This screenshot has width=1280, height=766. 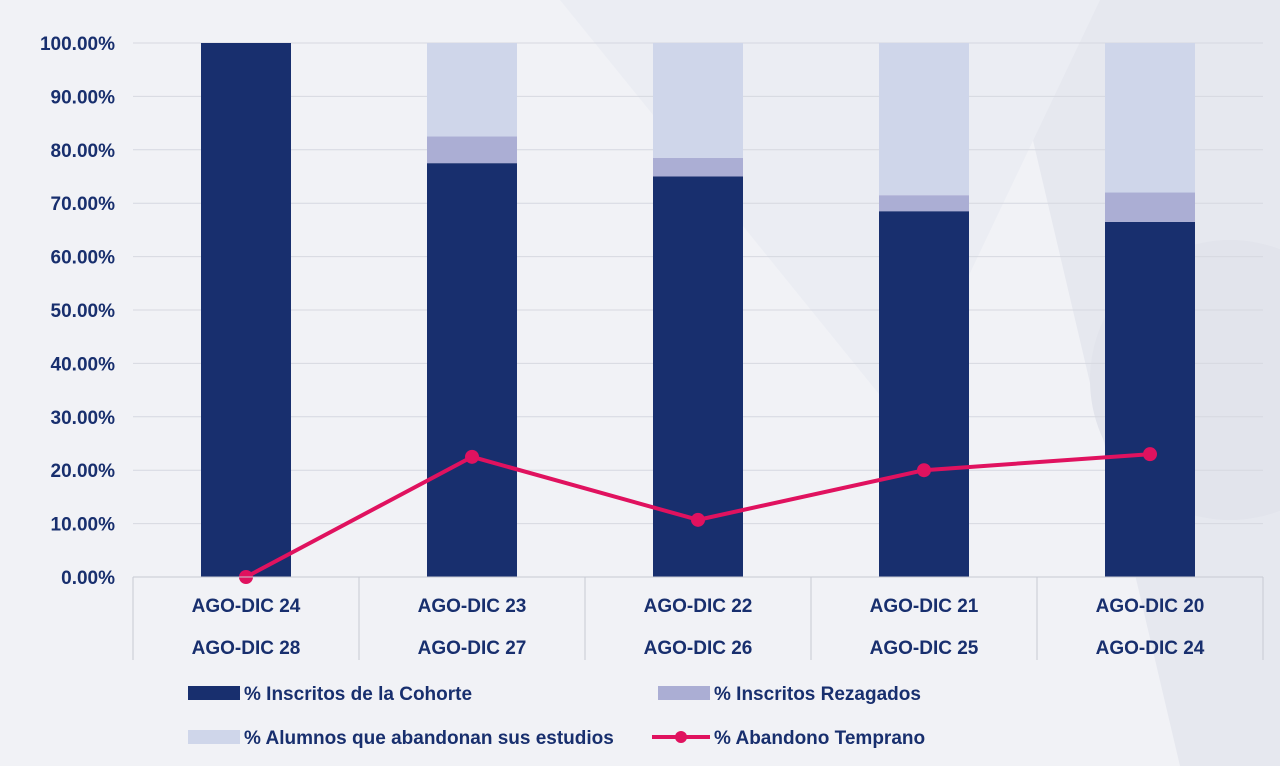 I want to click on axes, so click(x=698, y=618).